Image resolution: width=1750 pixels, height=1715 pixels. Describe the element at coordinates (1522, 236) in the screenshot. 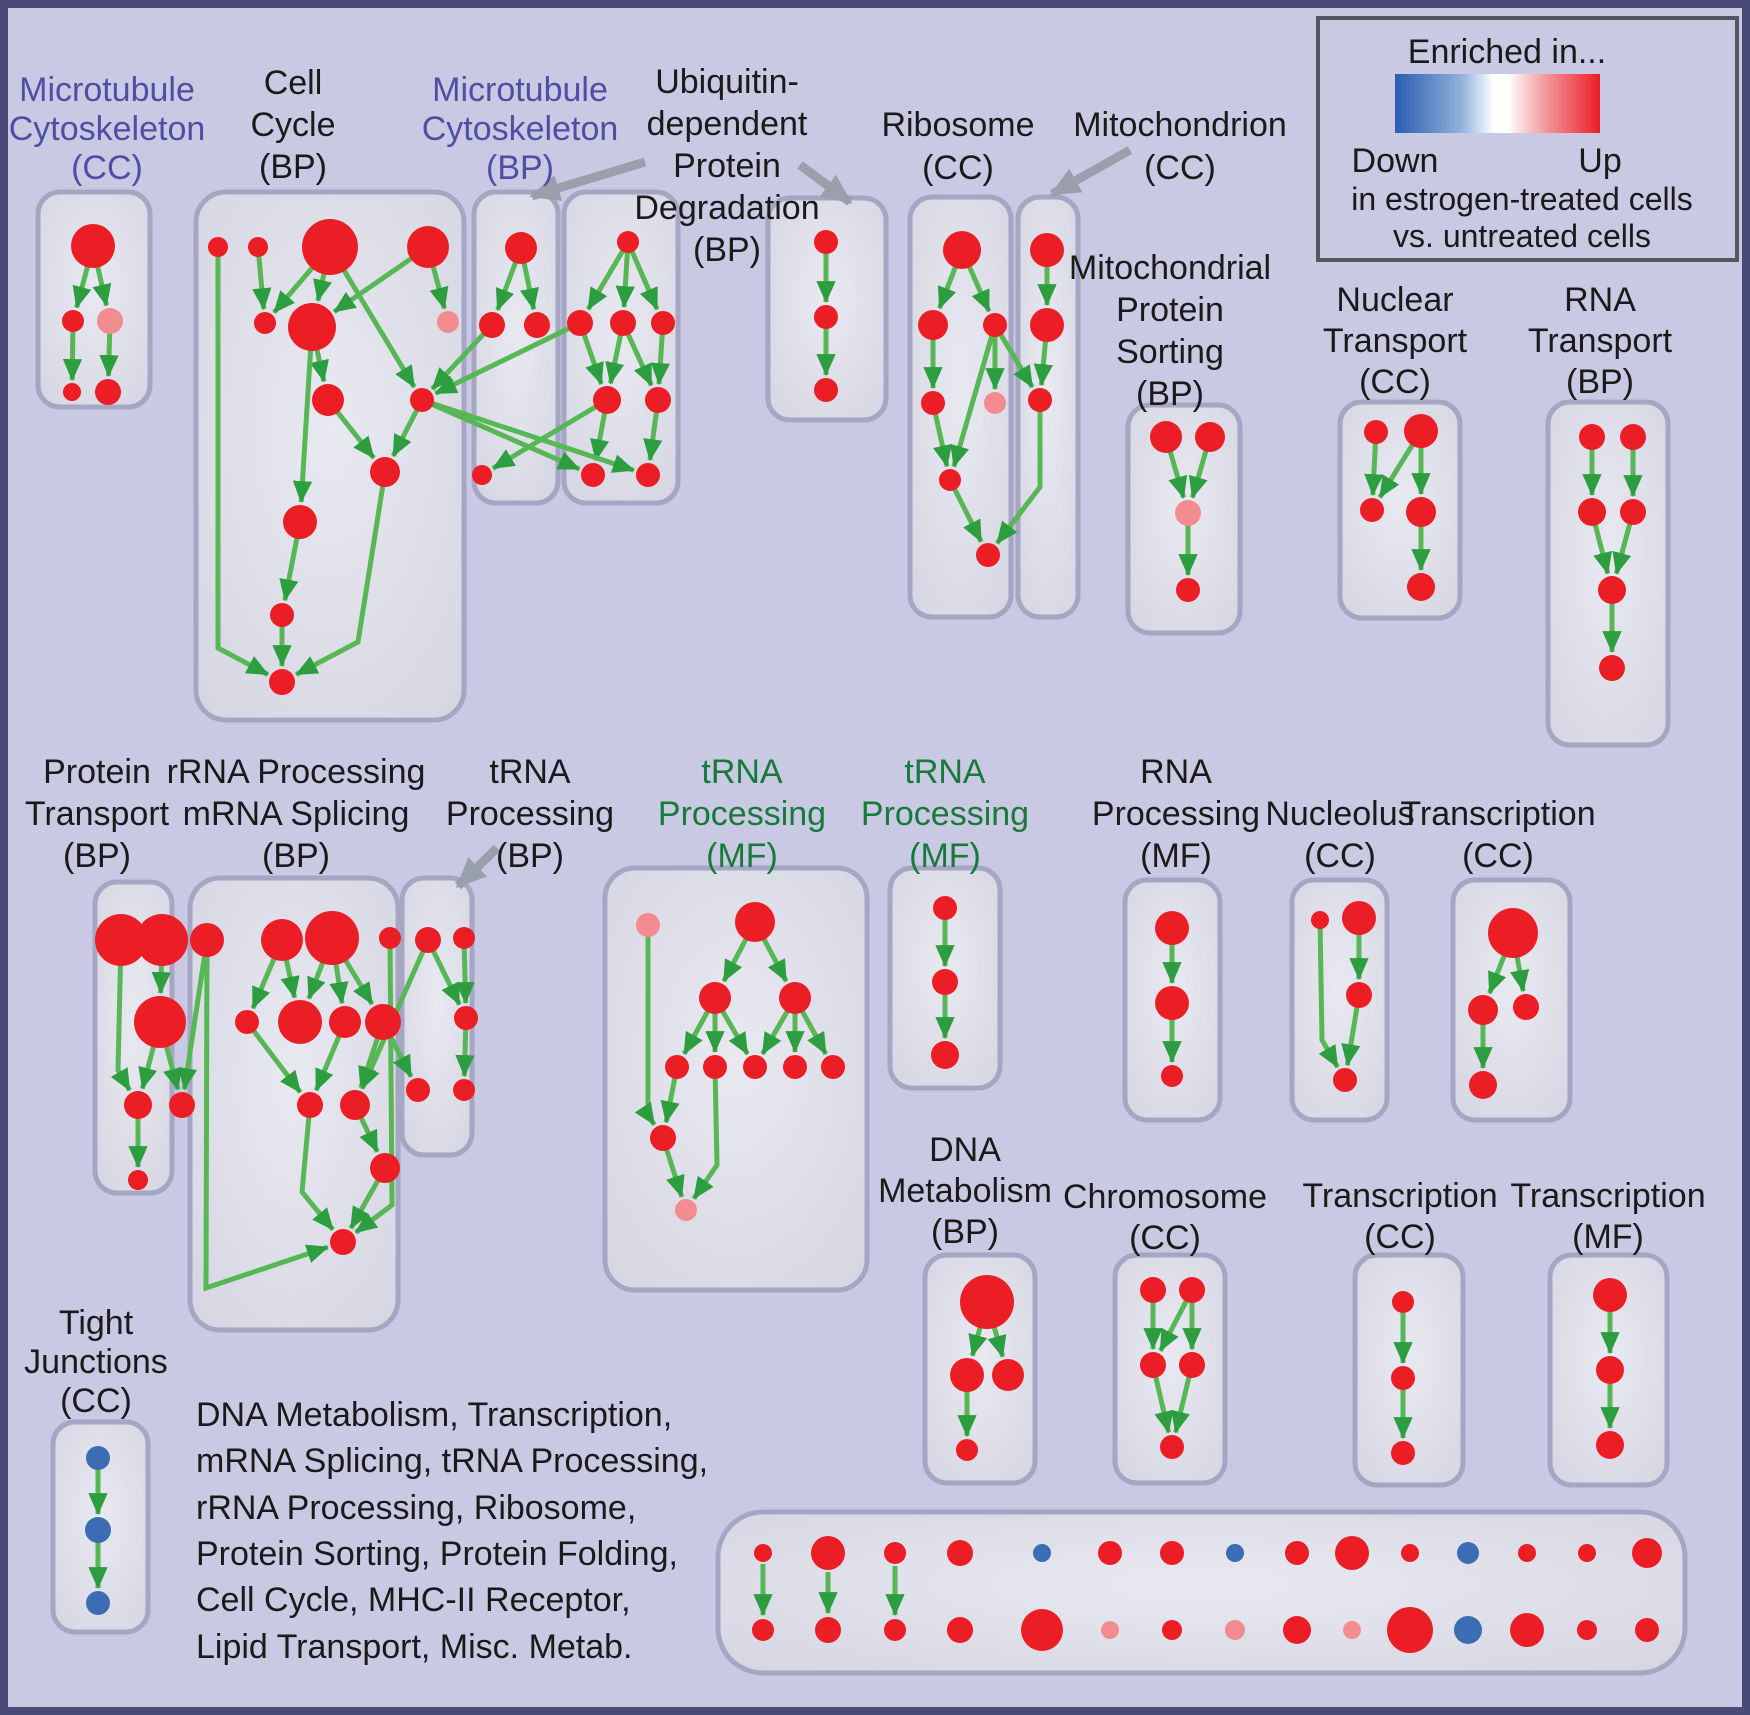

I see `legend-caption-line2: vs. untreated cells` at that location.